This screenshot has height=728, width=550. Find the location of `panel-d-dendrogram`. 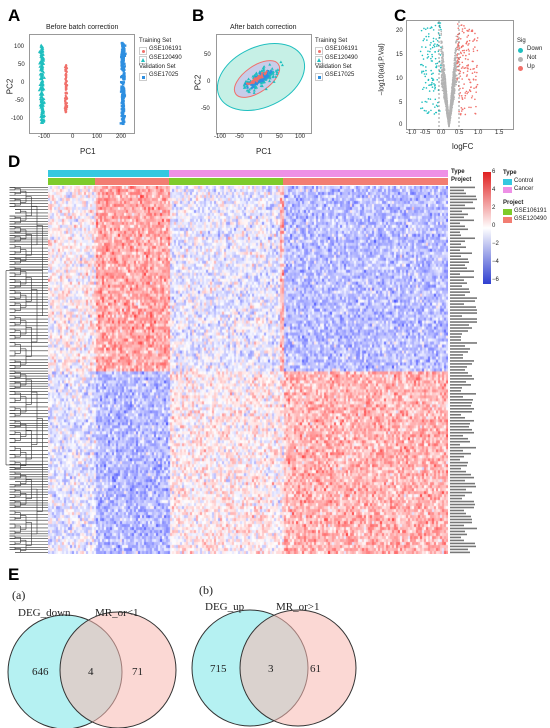

panel-d-dendrogram is located at coordinates (26, 370).